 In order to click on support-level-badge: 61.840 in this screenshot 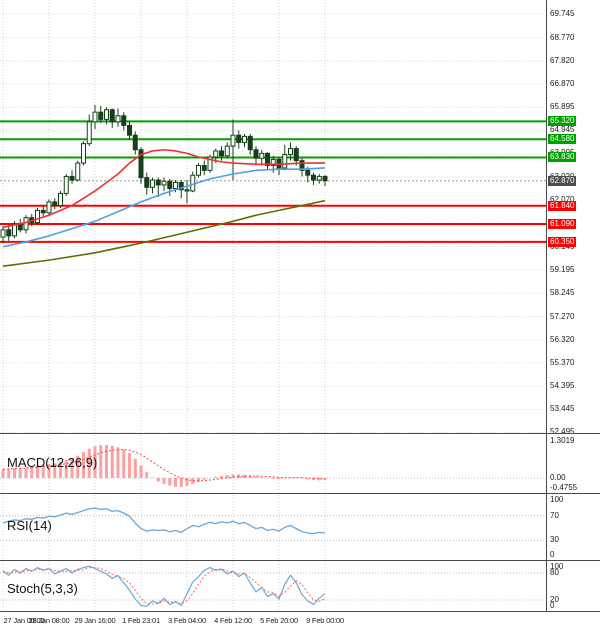, I will do `click(562, 205)`.